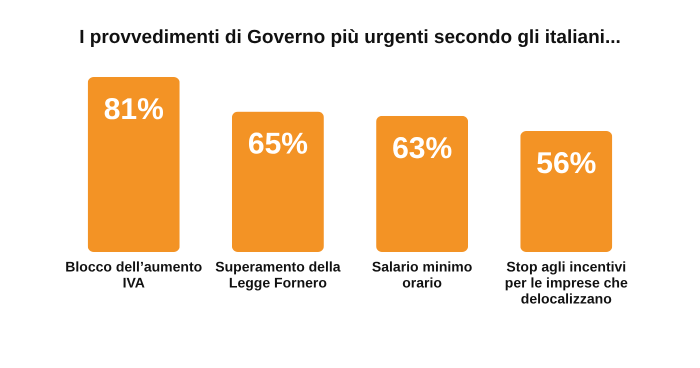  I want to click on data-label: 63%, so click(422, 148).